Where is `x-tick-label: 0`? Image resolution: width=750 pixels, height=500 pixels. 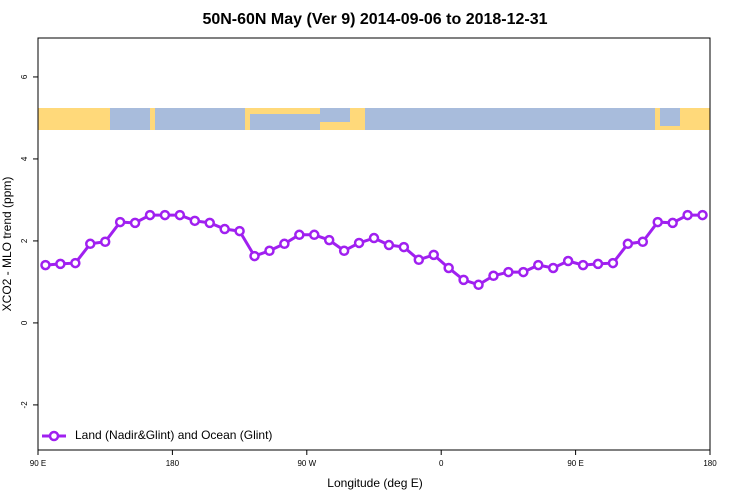 x-tick-label: 0 is located at coordinates (441, 463).